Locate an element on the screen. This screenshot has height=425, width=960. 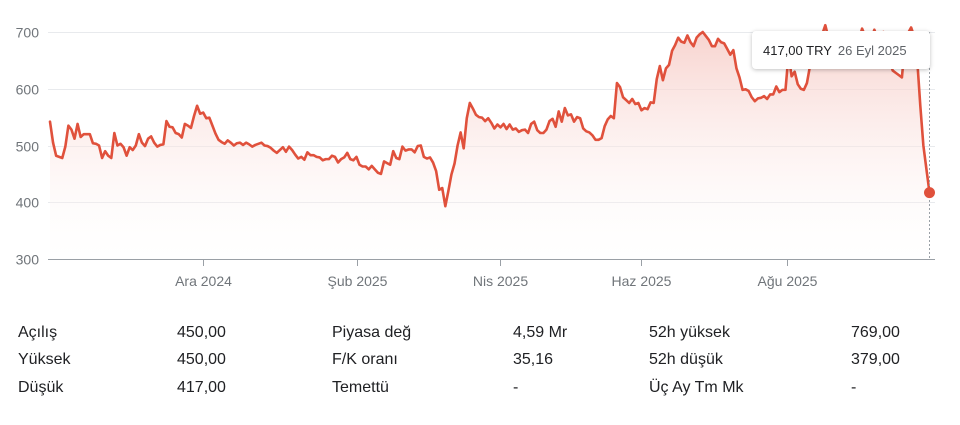
last-price-marker is located at coordinates (929, 193).